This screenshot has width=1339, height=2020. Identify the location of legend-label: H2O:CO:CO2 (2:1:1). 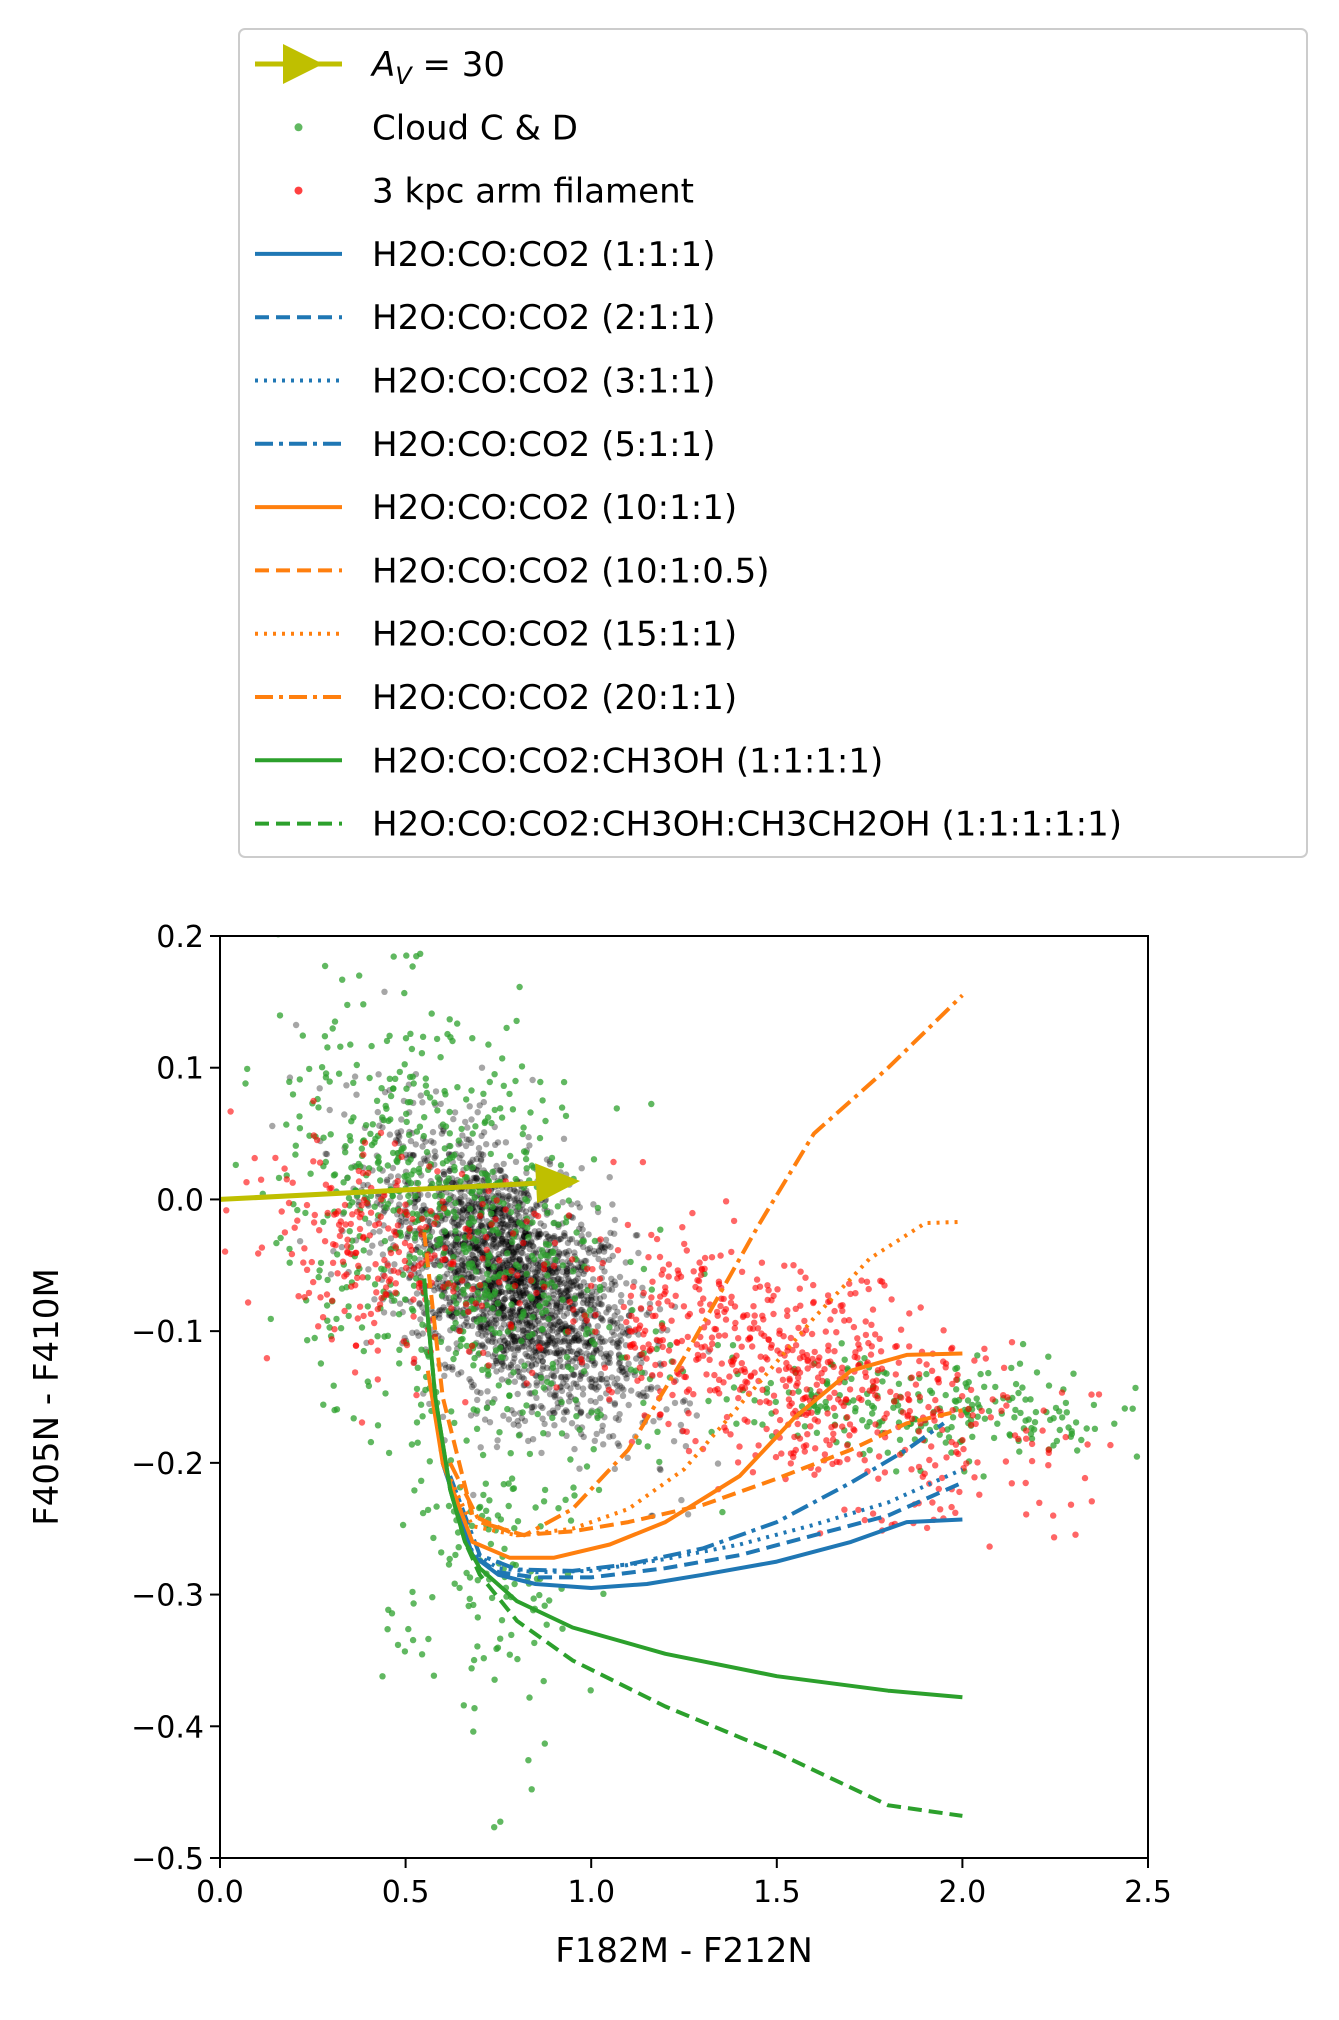
(543, 318).